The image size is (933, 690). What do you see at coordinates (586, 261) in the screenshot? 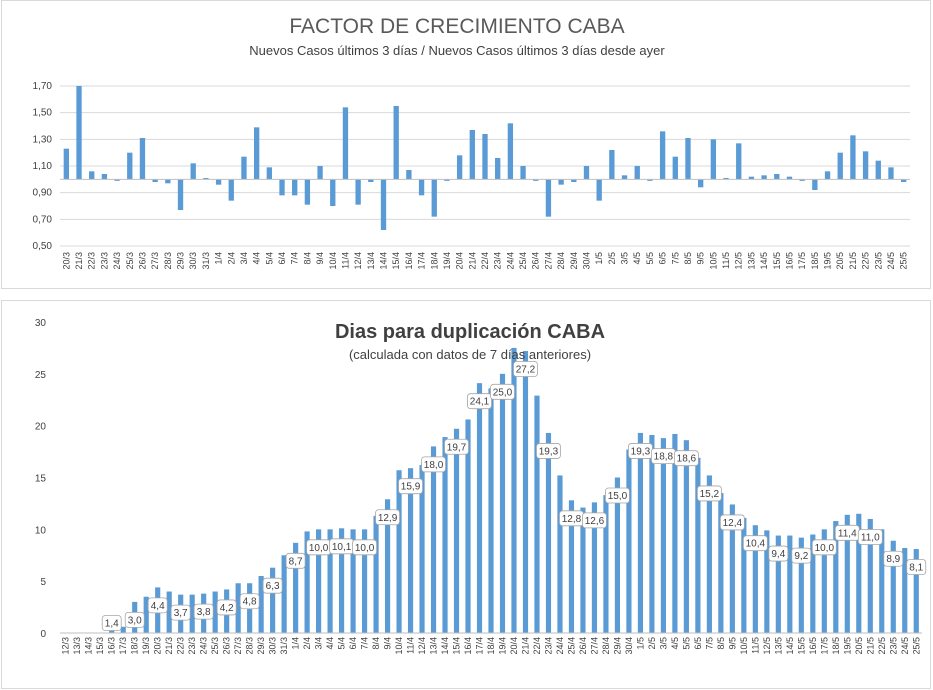
I see `x-tick-label: 30/4` at bounding box center [586, 261].